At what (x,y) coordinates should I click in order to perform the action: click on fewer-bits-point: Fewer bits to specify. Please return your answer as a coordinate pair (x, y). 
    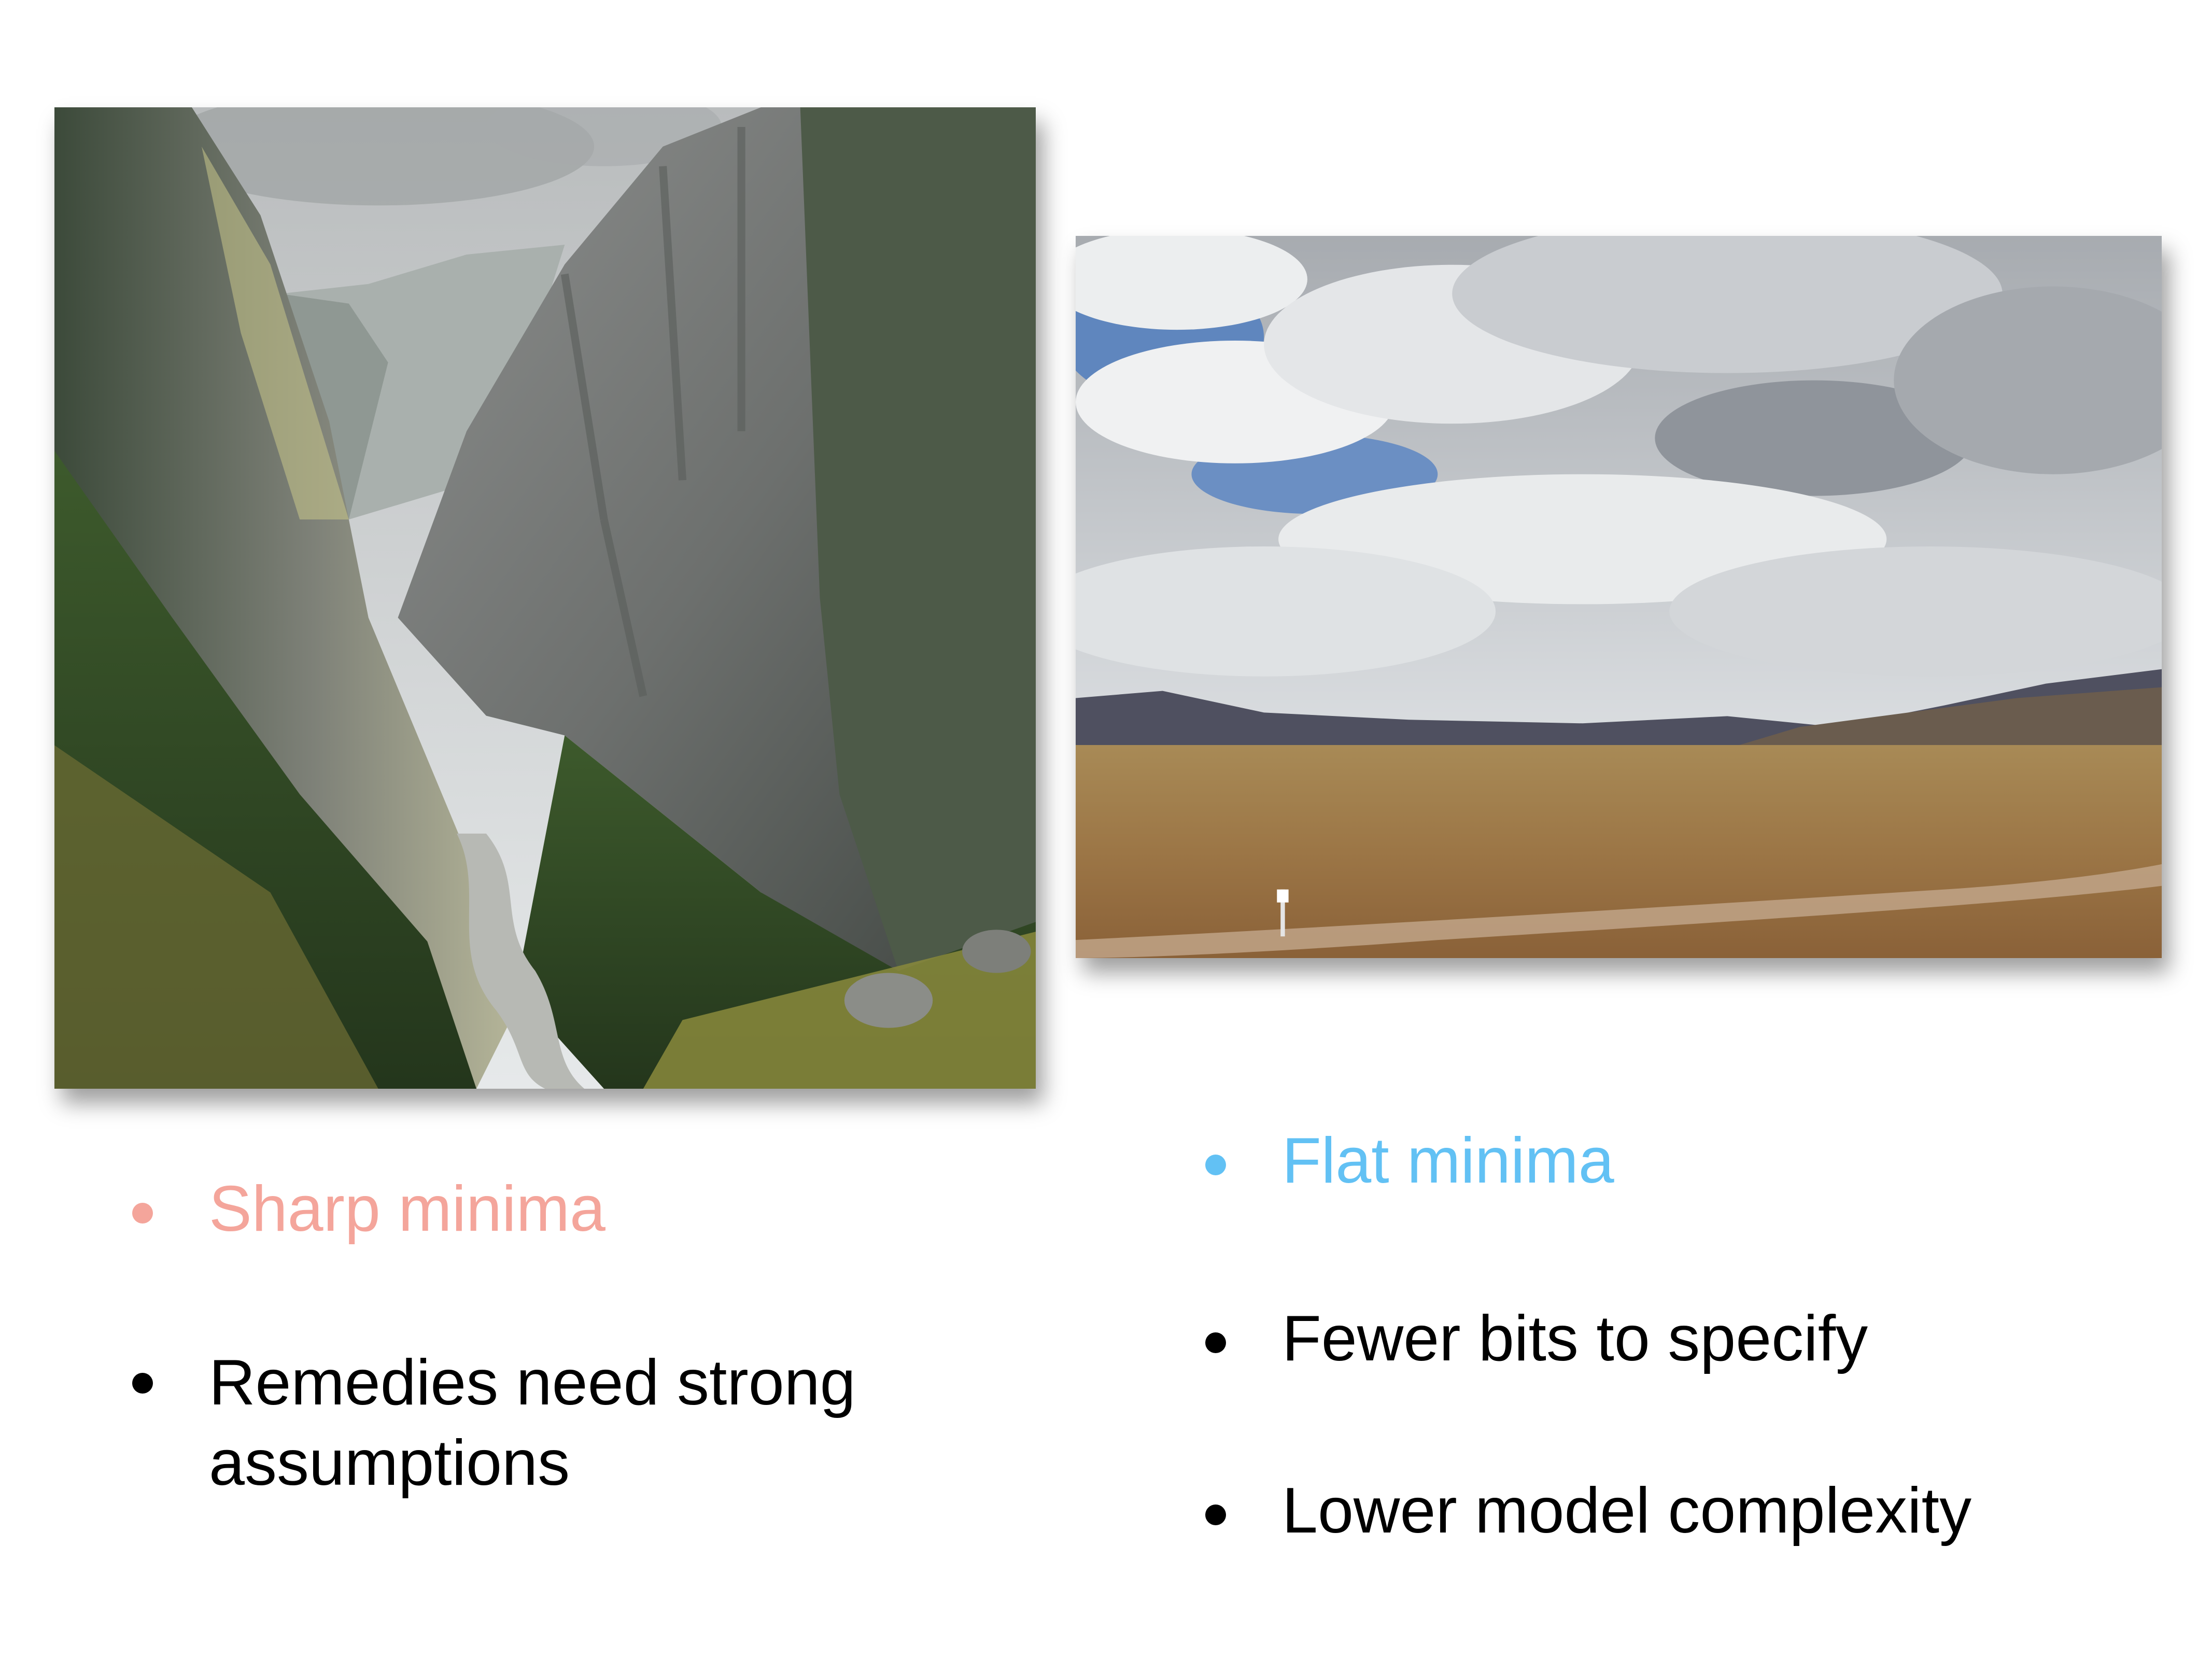
    Looking at the image, I should click on (1536, 1338).